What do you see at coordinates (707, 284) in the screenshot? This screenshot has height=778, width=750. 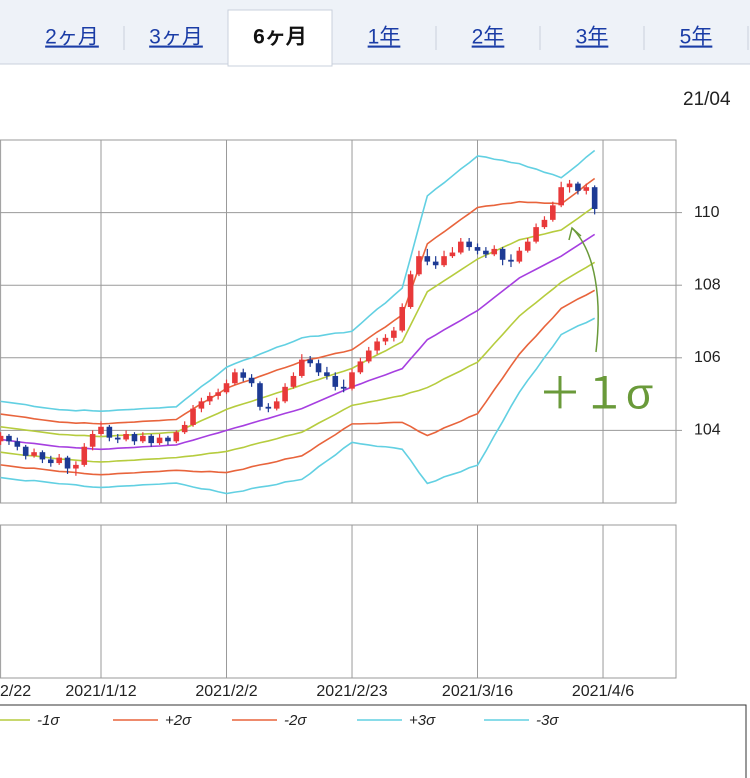 I see `y-tick-label: 108` at bounding box center [707, 284].